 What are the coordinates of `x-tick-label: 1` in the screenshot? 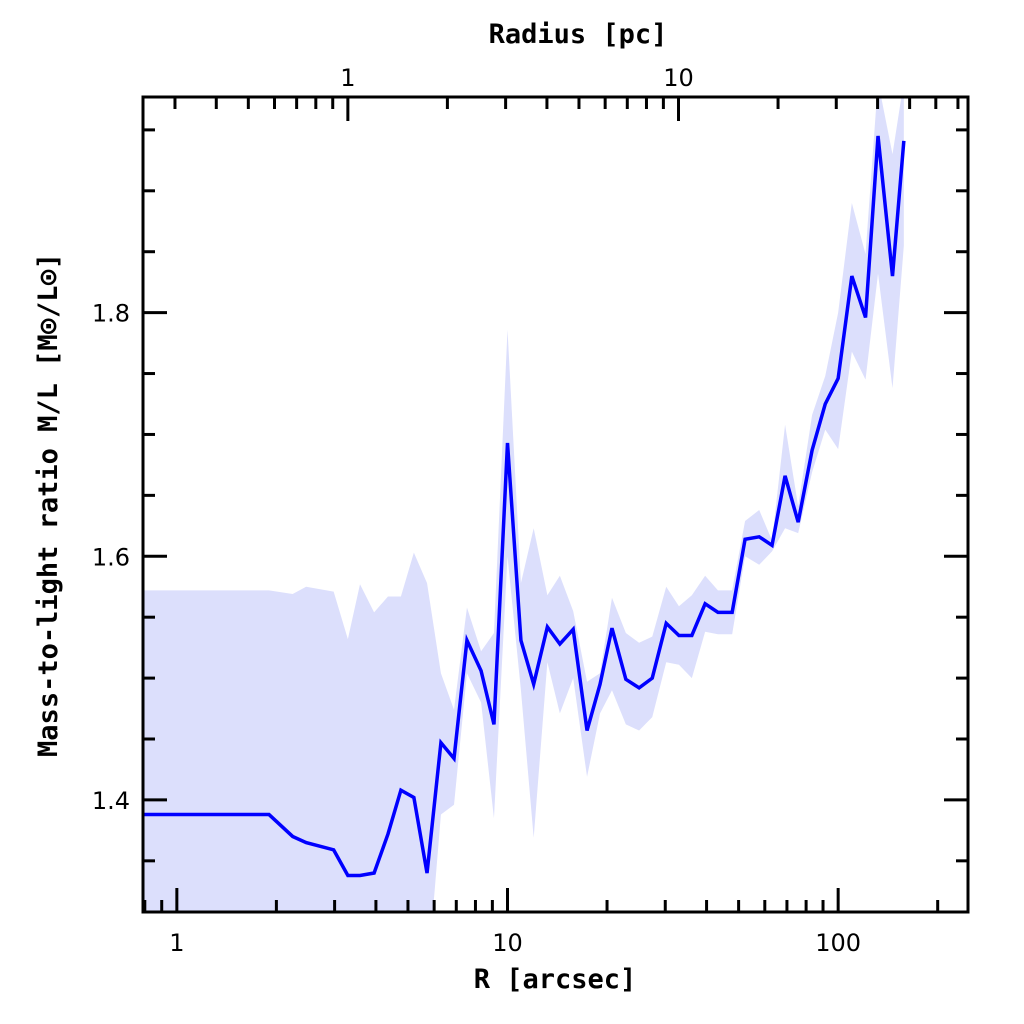 It's located at (176, 943).